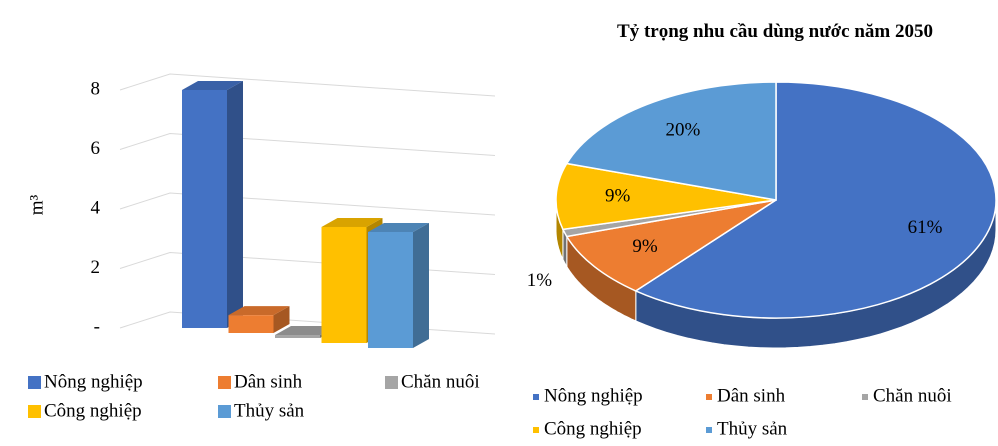  Describe the element at coordinates (925, 227) in the screenshot. I see `data-label: 61%` at that location.